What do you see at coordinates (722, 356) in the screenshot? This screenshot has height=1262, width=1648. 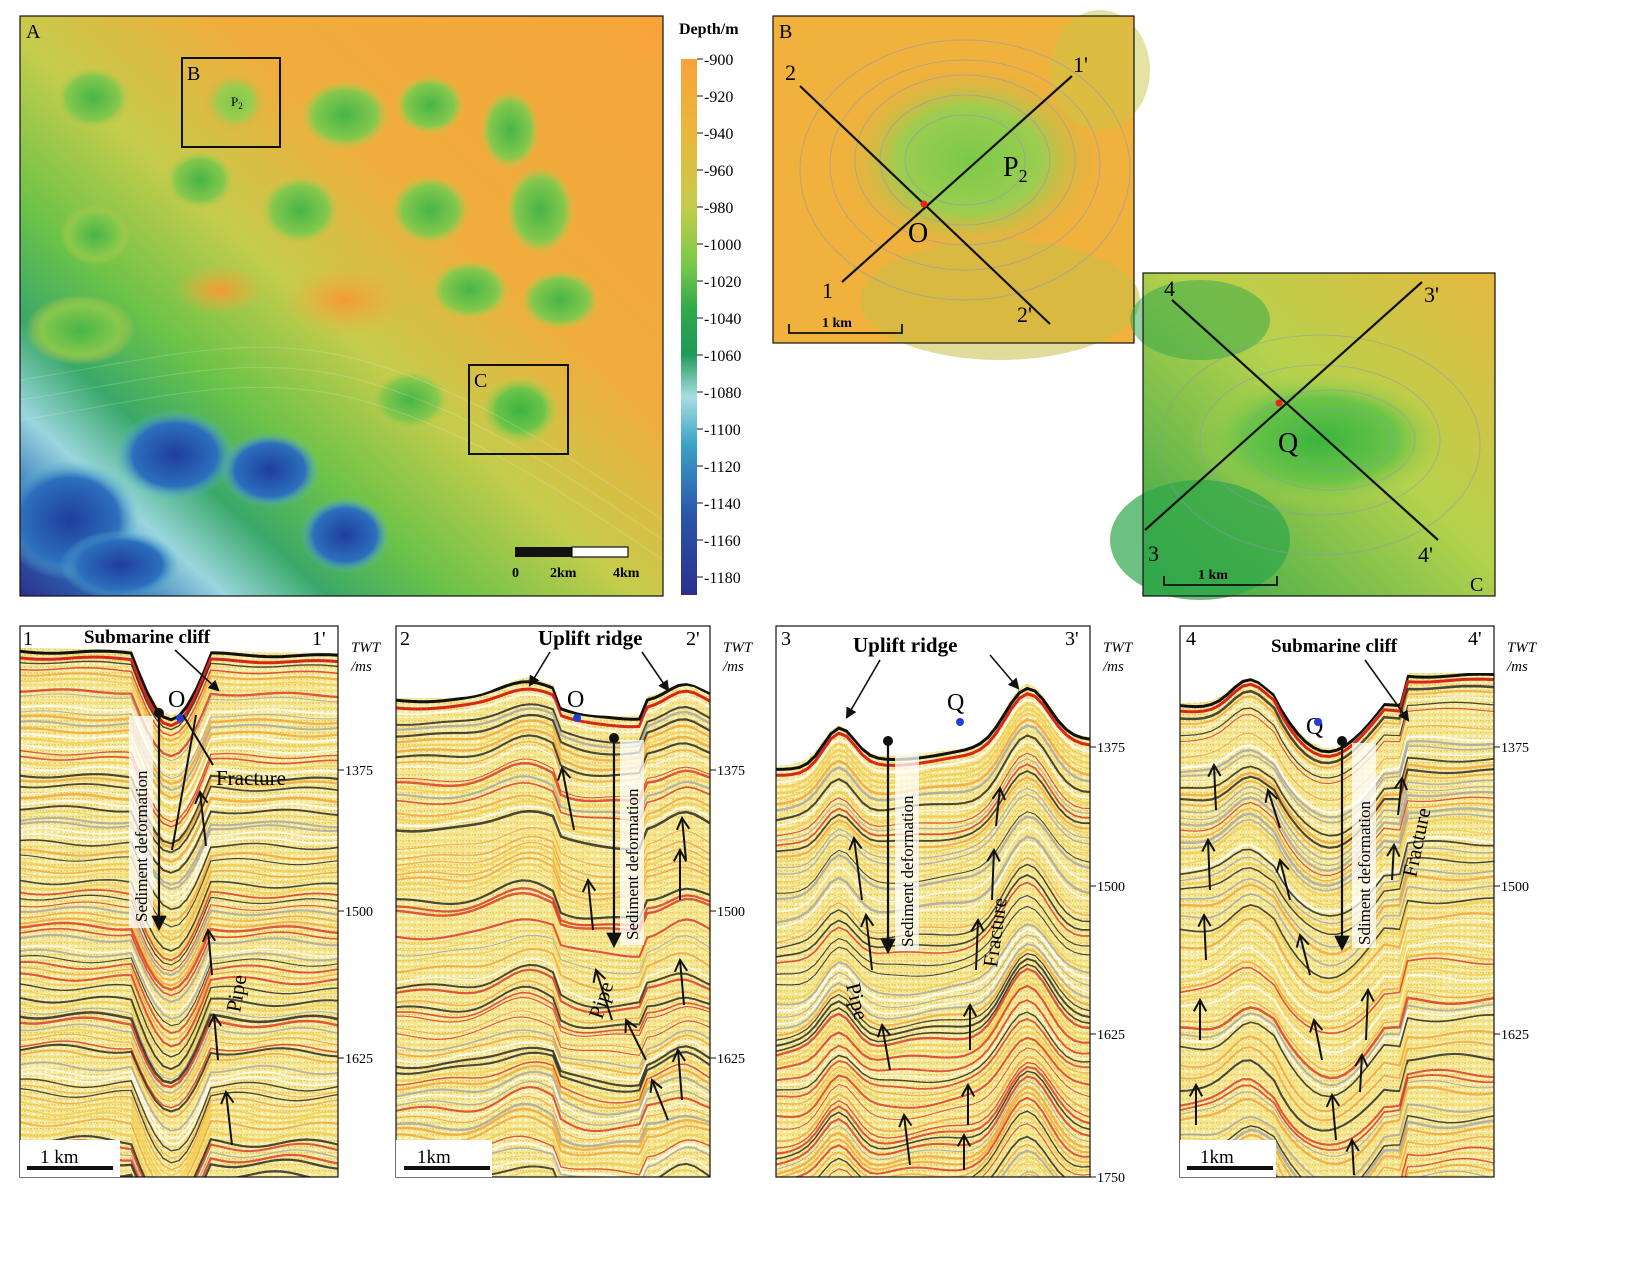 I see `colorbar-tick-label: -1060` at bounding box center [722, 356].